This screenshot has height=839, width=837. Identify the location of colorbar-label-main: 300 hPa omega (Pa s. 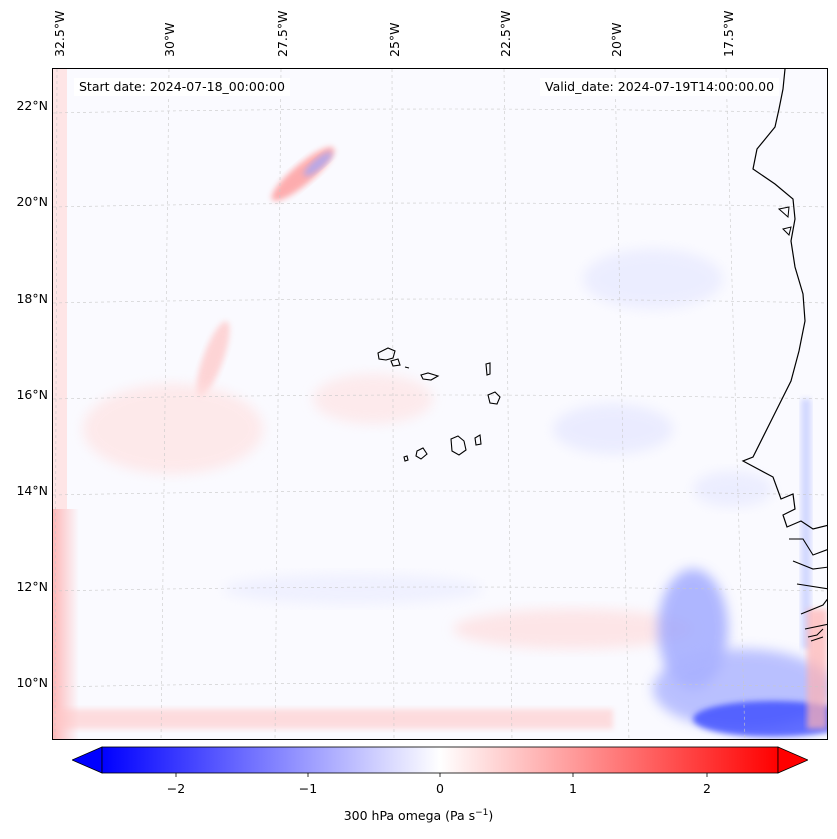
(409, 816).